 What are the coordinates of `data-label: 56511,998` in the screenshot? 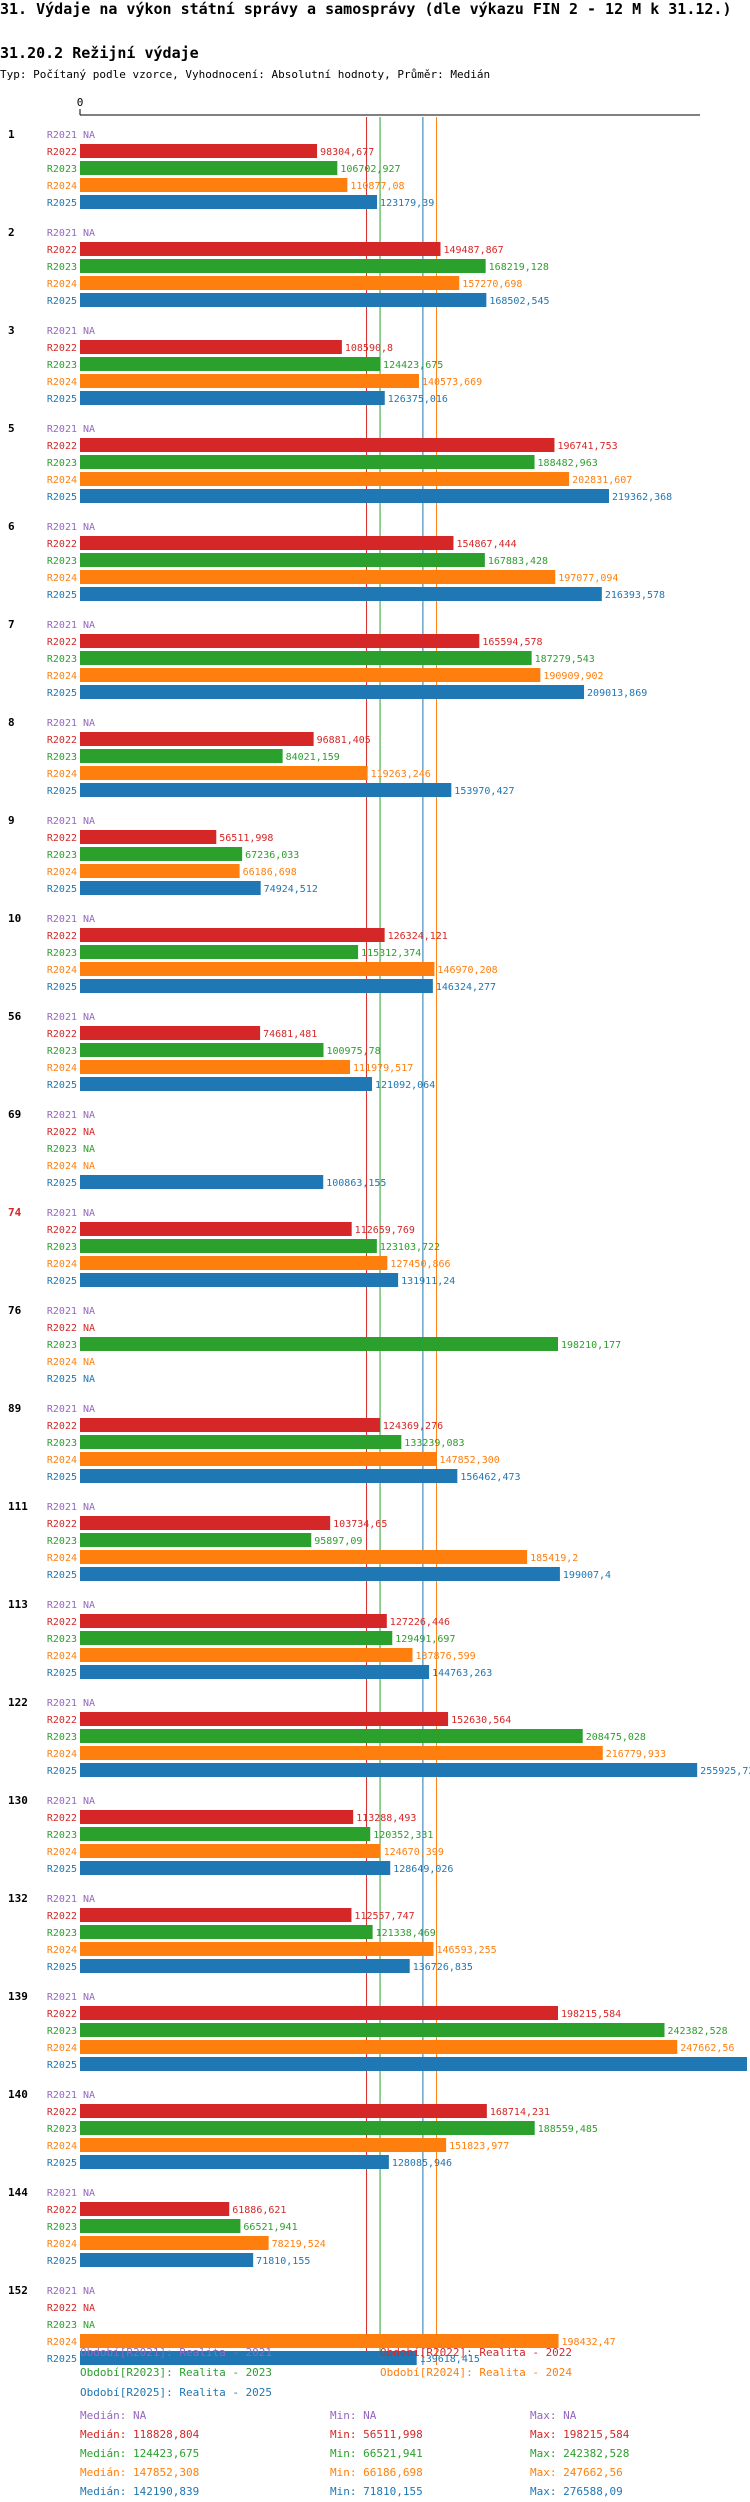 It's located at (246, 838).